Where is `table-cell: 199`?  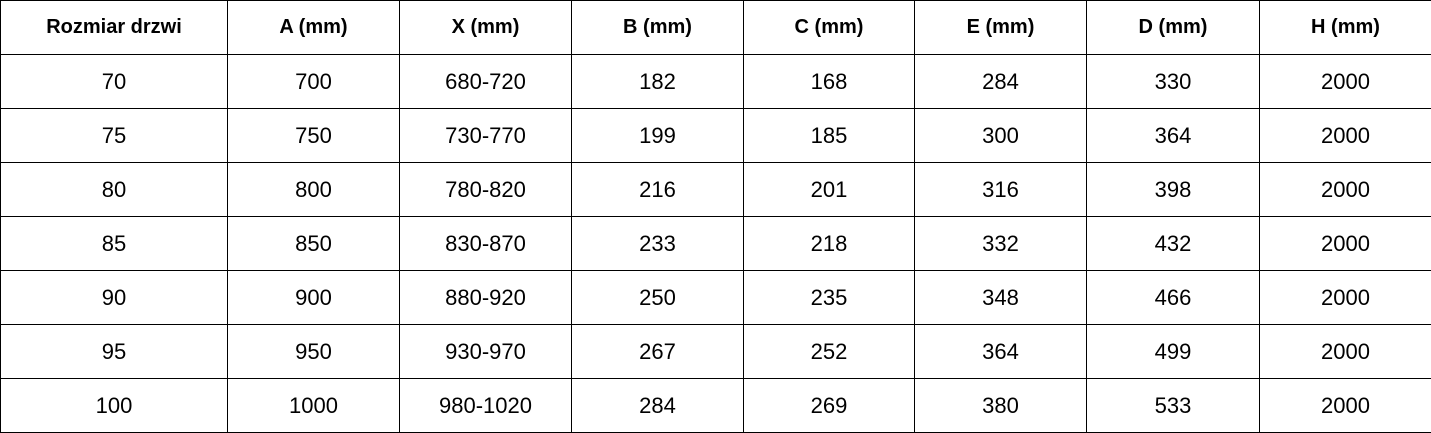
table-cell: 199 is located at coordinates (657, 135).